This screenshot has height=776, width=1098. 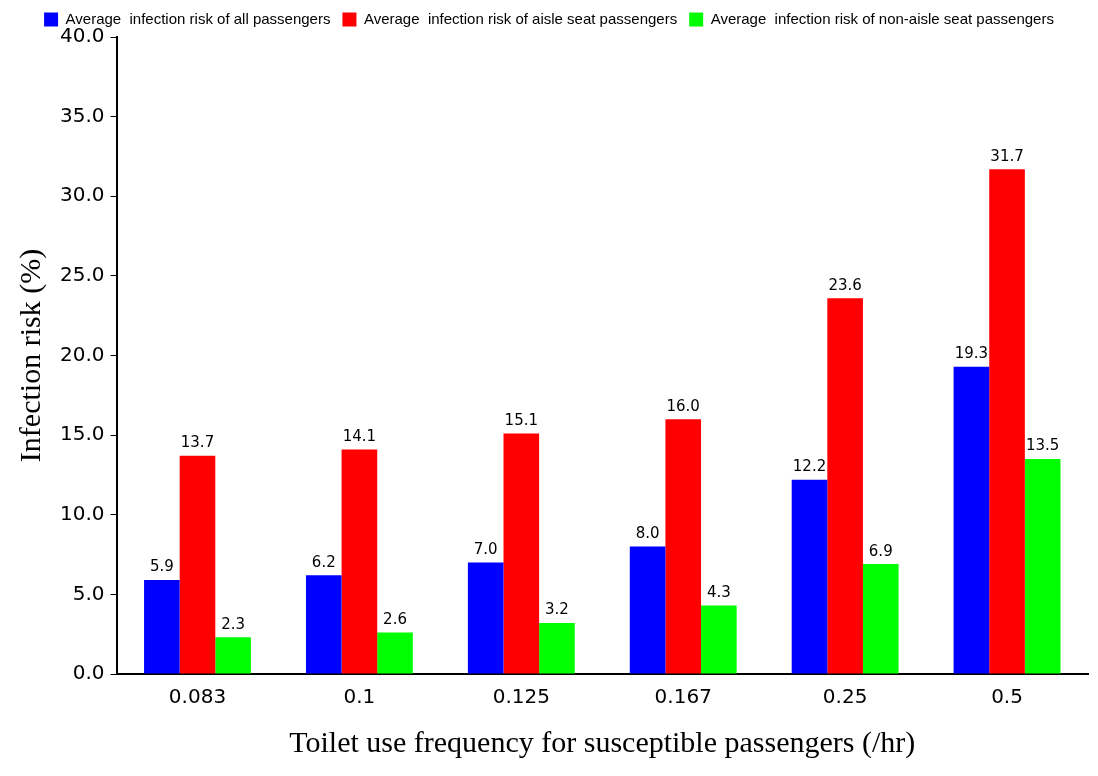 I want to click on data-label: 12.2, so click(x=809, y=466).